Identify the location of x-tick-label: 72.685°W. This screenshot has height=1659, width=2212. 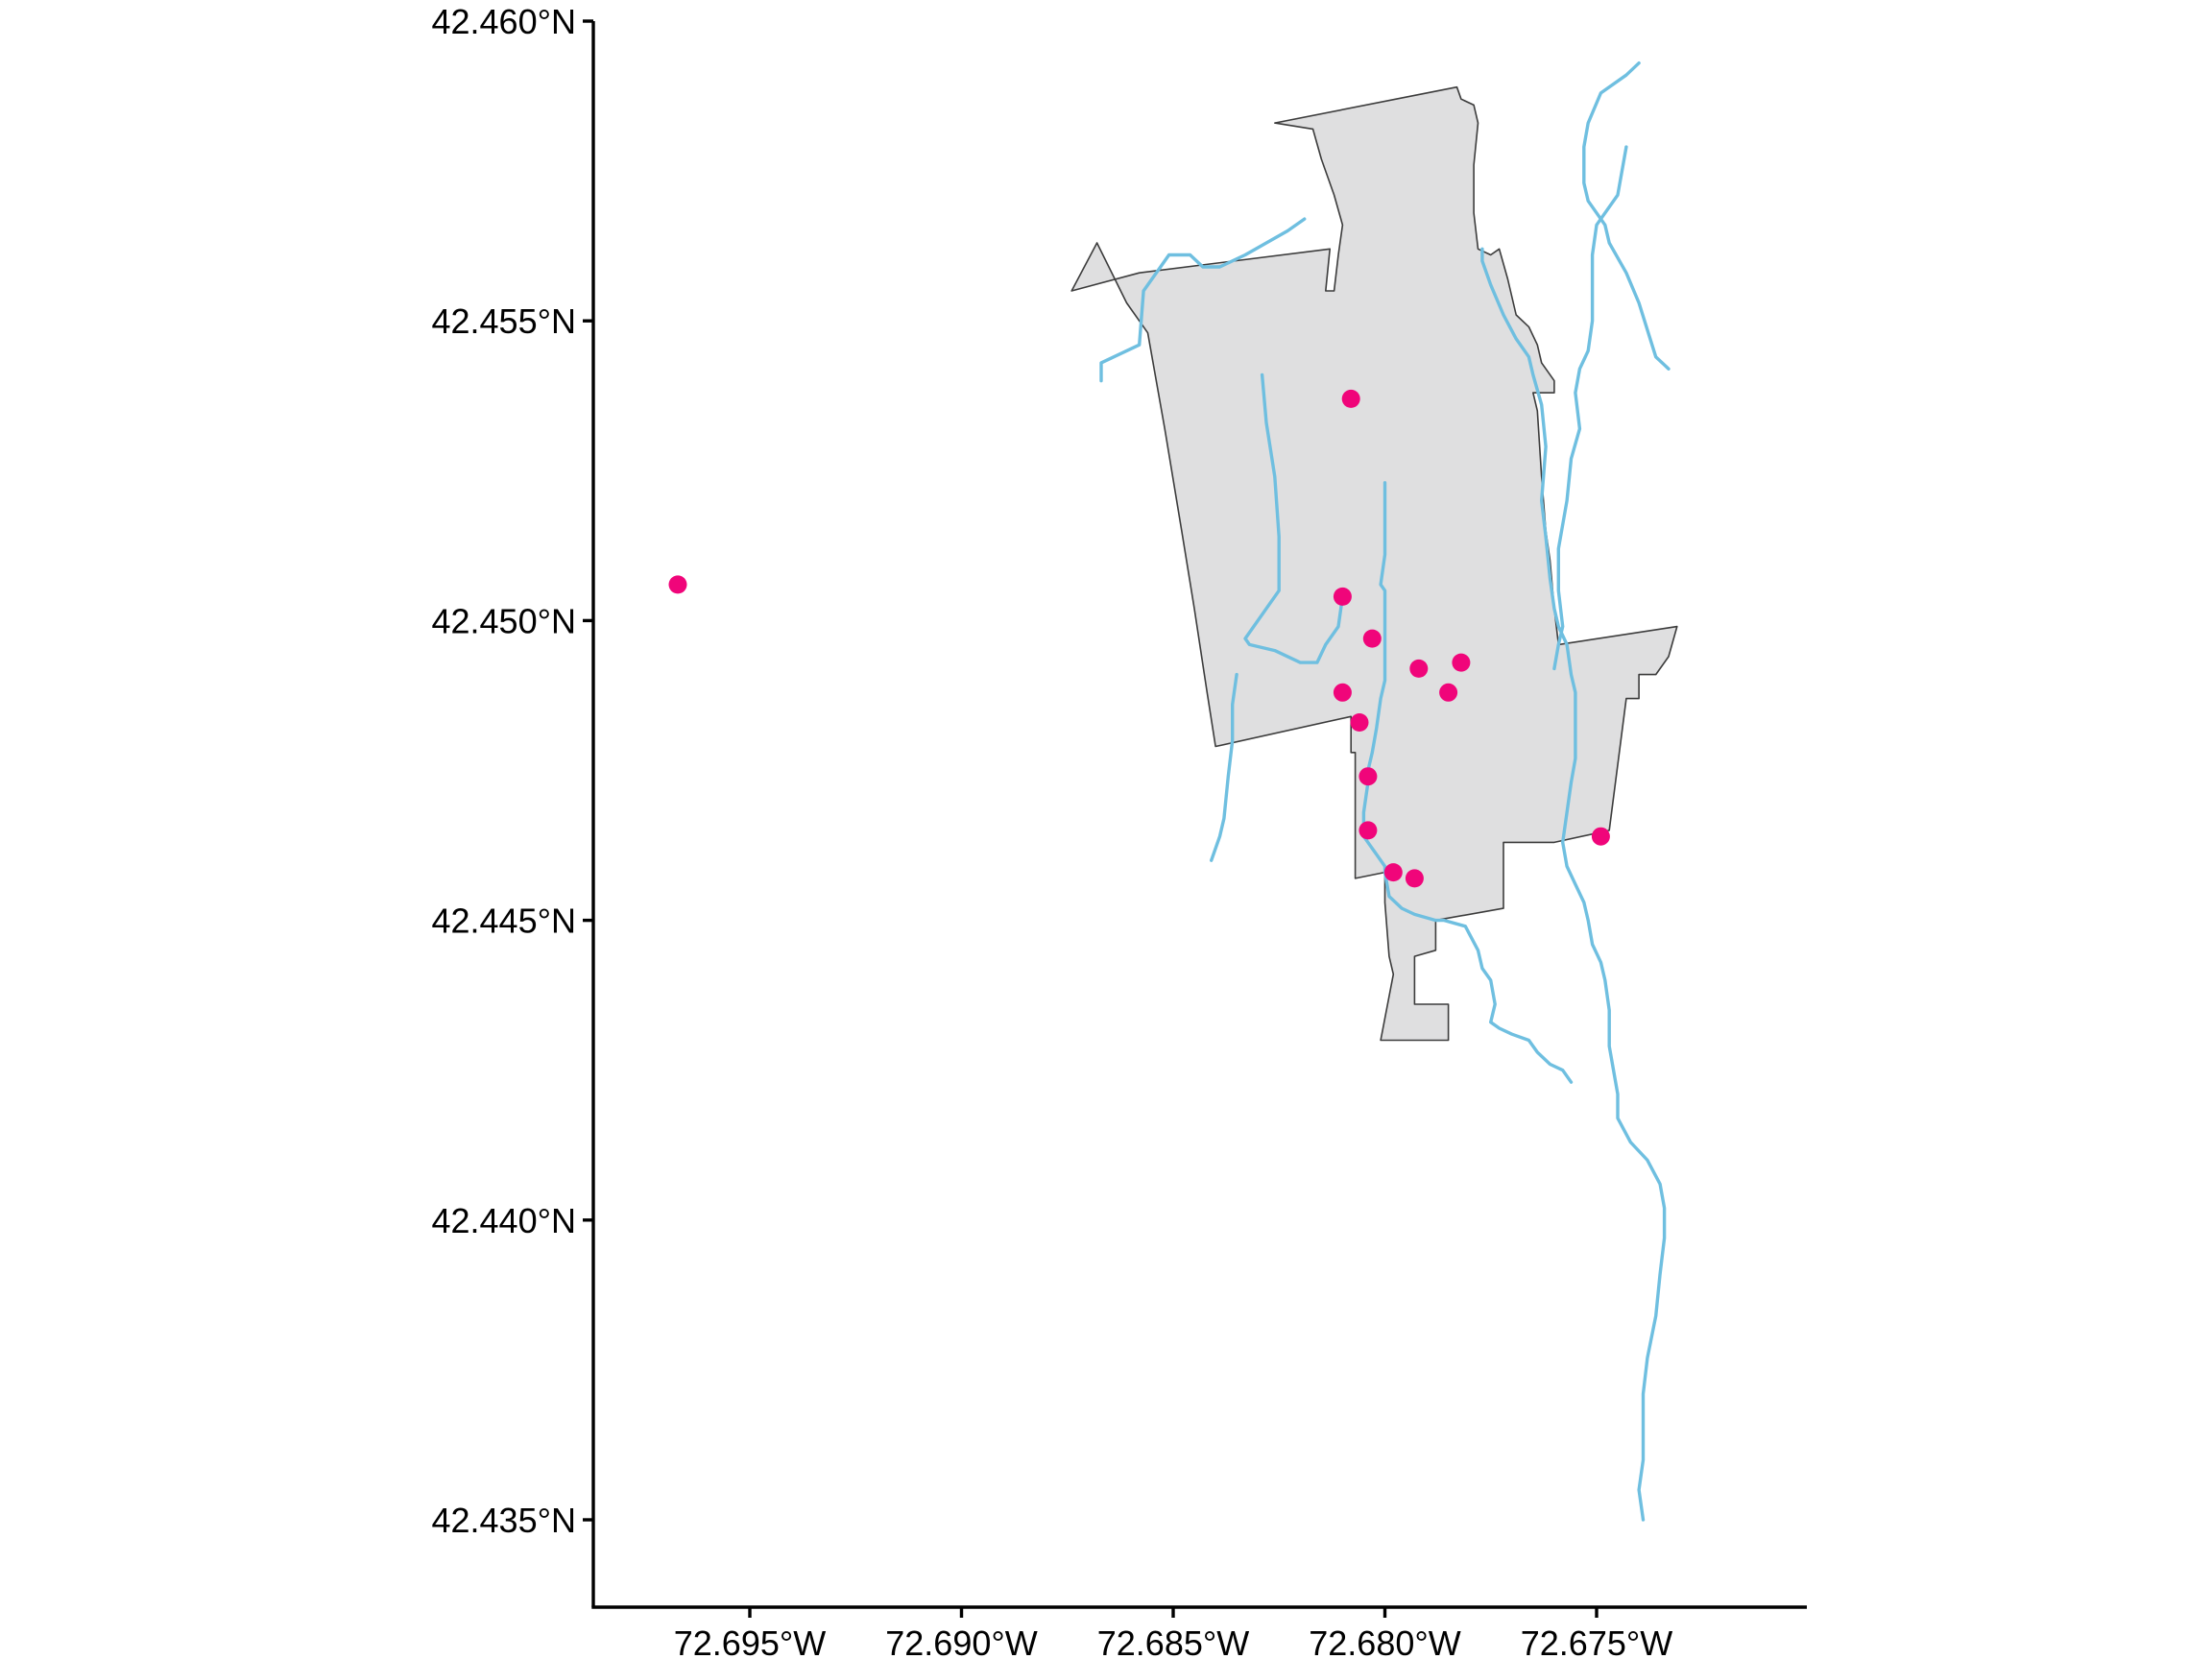
(1173, 1641).